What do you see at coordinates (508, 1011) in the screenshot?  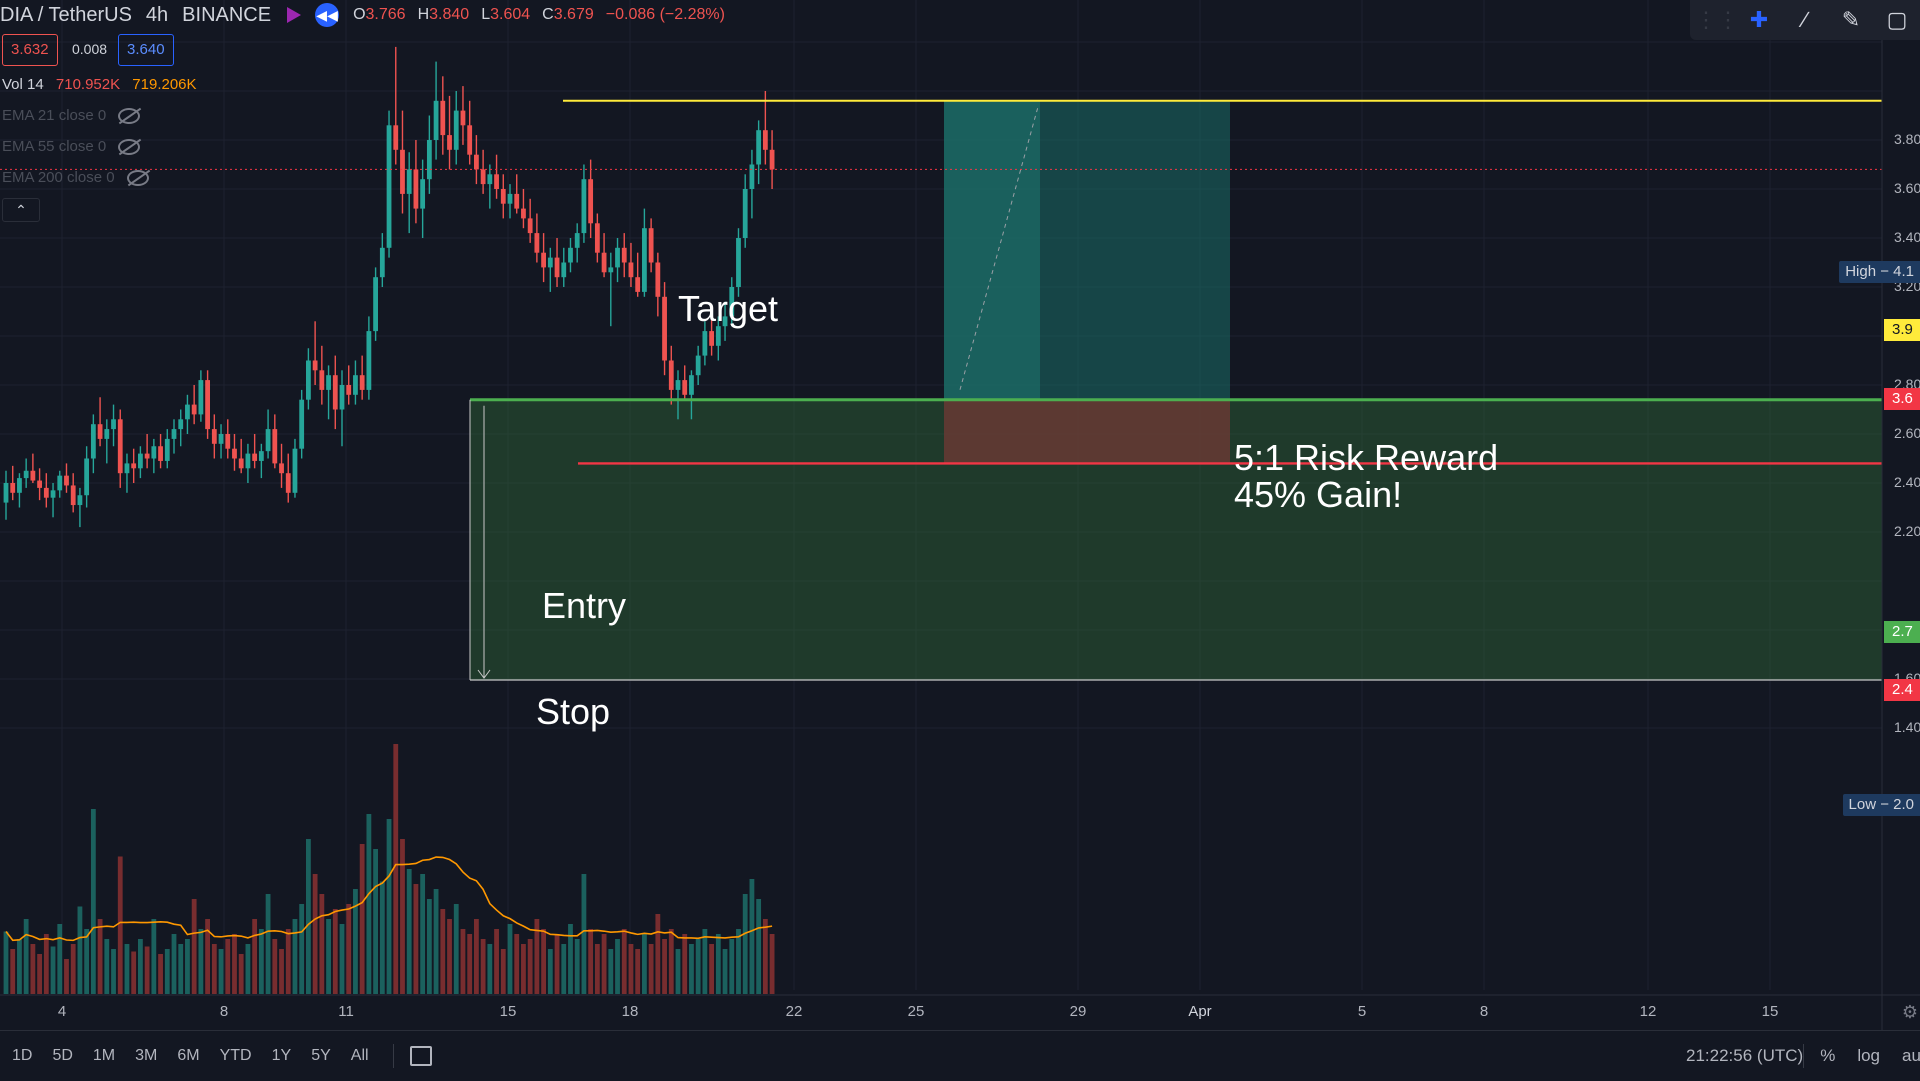 I see `date-tick: 15` at bounding box center [508, 1011].